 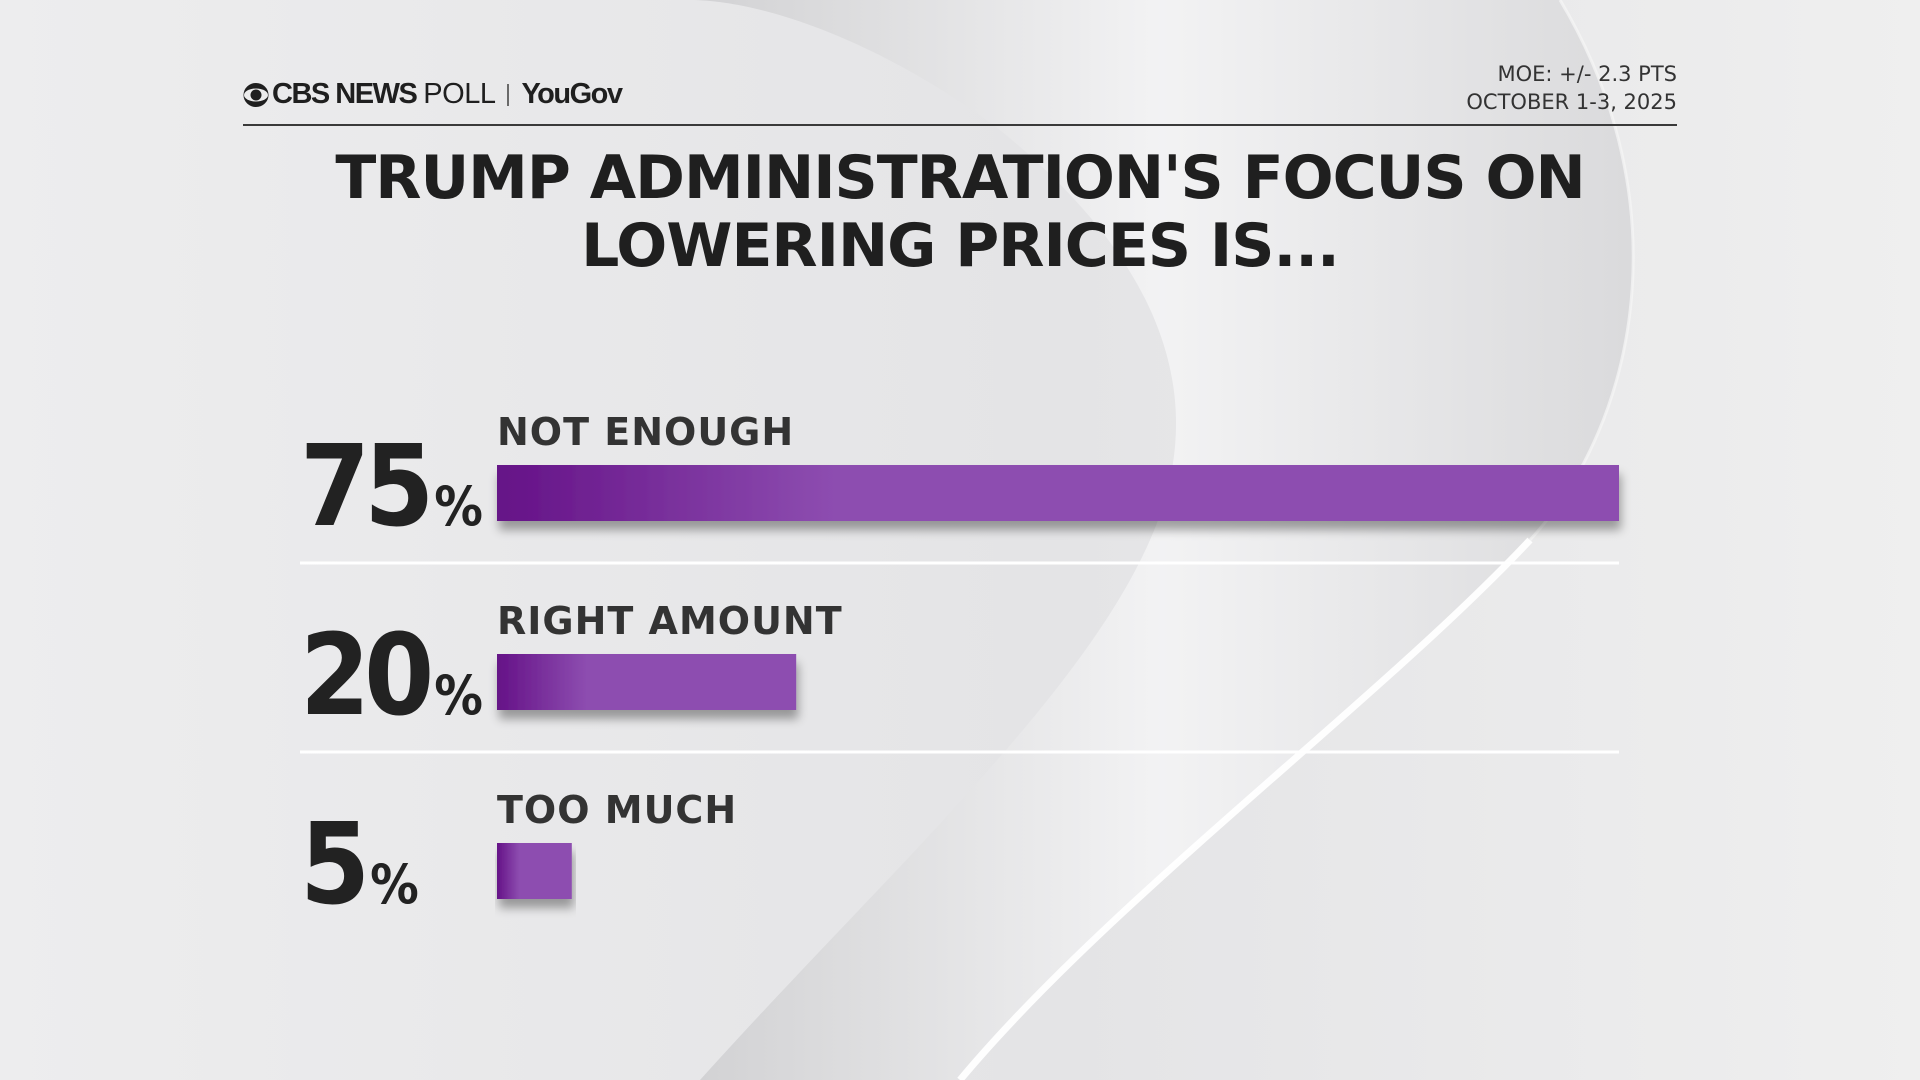 I want to click on value-label-right-amount: 20%, so click(x=391, y=676).